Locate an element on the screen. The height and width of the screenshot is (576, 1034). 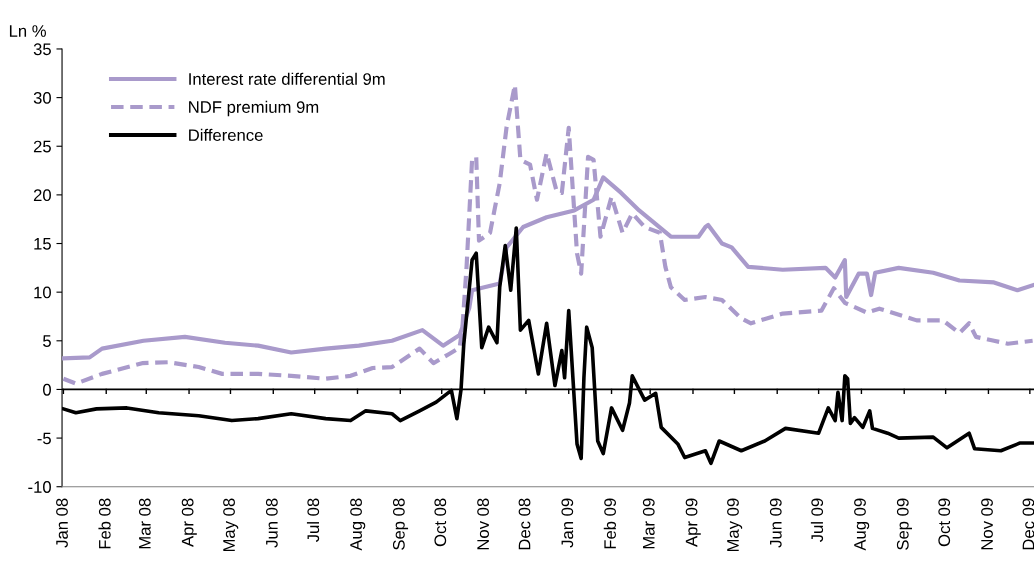
x-tick-label: Jun 08 is located at coordinates (271, 523).